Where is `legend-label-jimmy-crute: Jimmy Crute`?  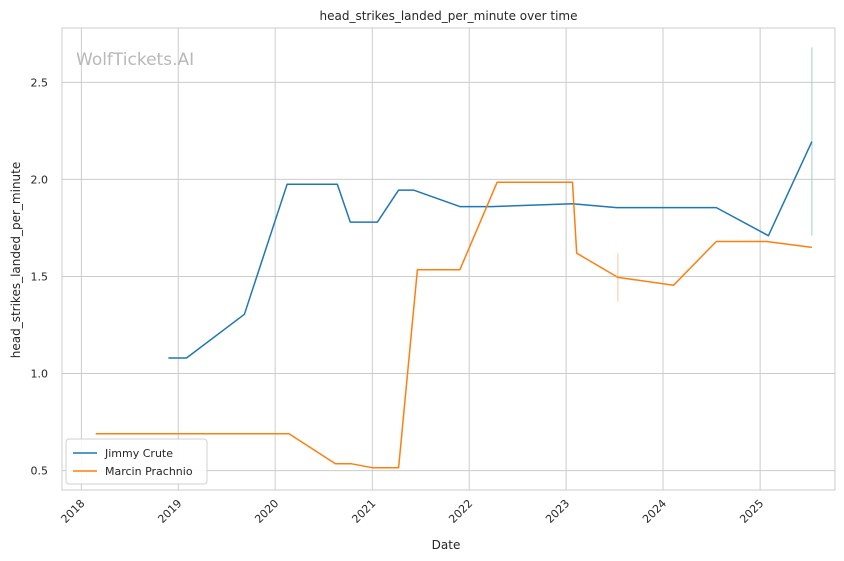 legend-label-jimmy-crute: Jimmy Crute is located at coordinates (138, 453).